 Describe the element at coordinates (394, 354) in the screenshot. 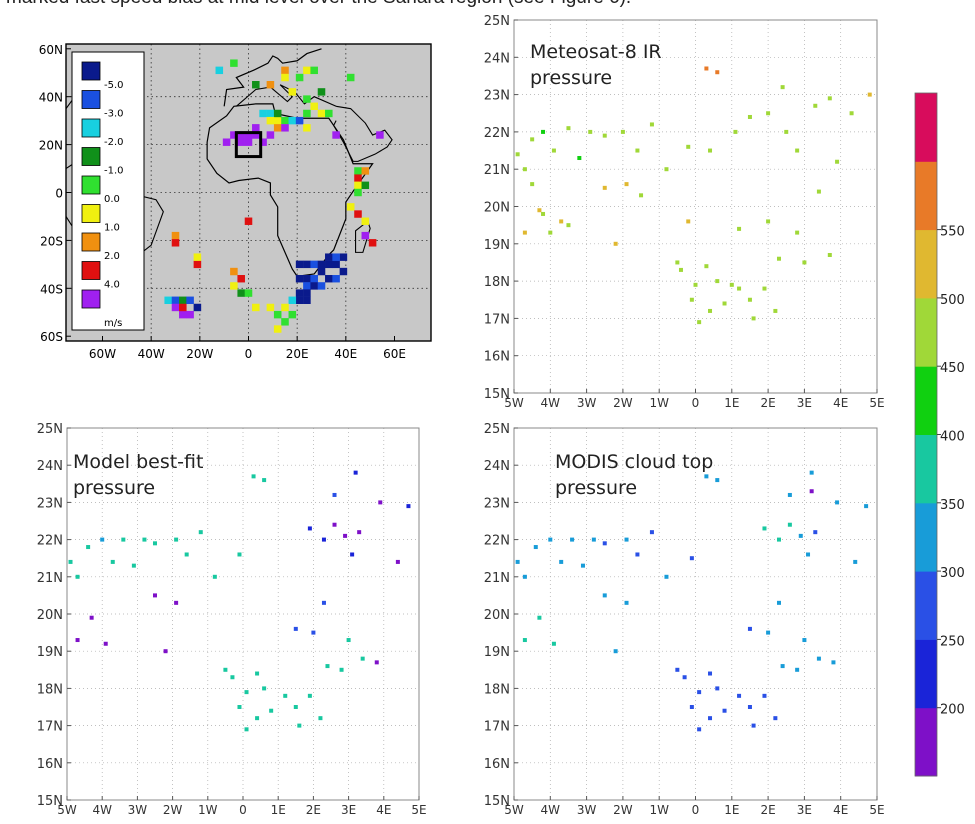

I see `map-x-tick-label: 60E` at that location.